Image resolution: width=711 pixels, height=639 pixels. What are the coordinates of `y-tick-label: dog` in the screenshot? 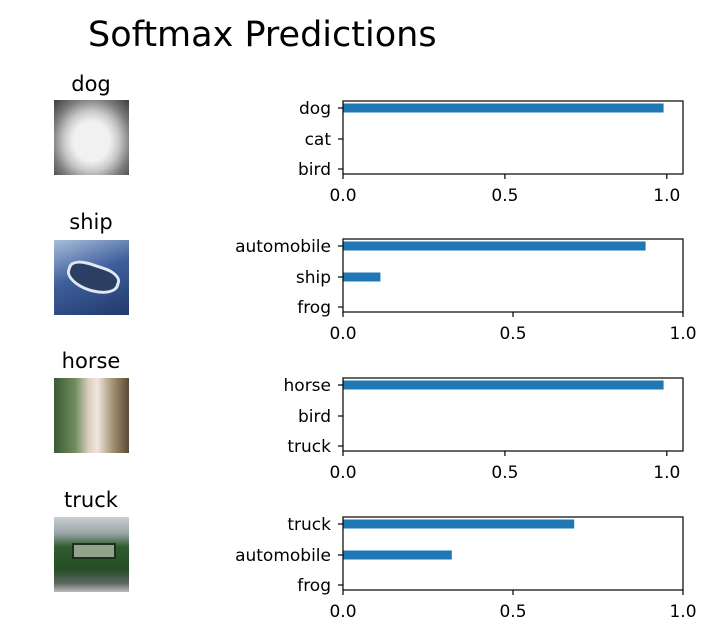 It's located at (315, 109).